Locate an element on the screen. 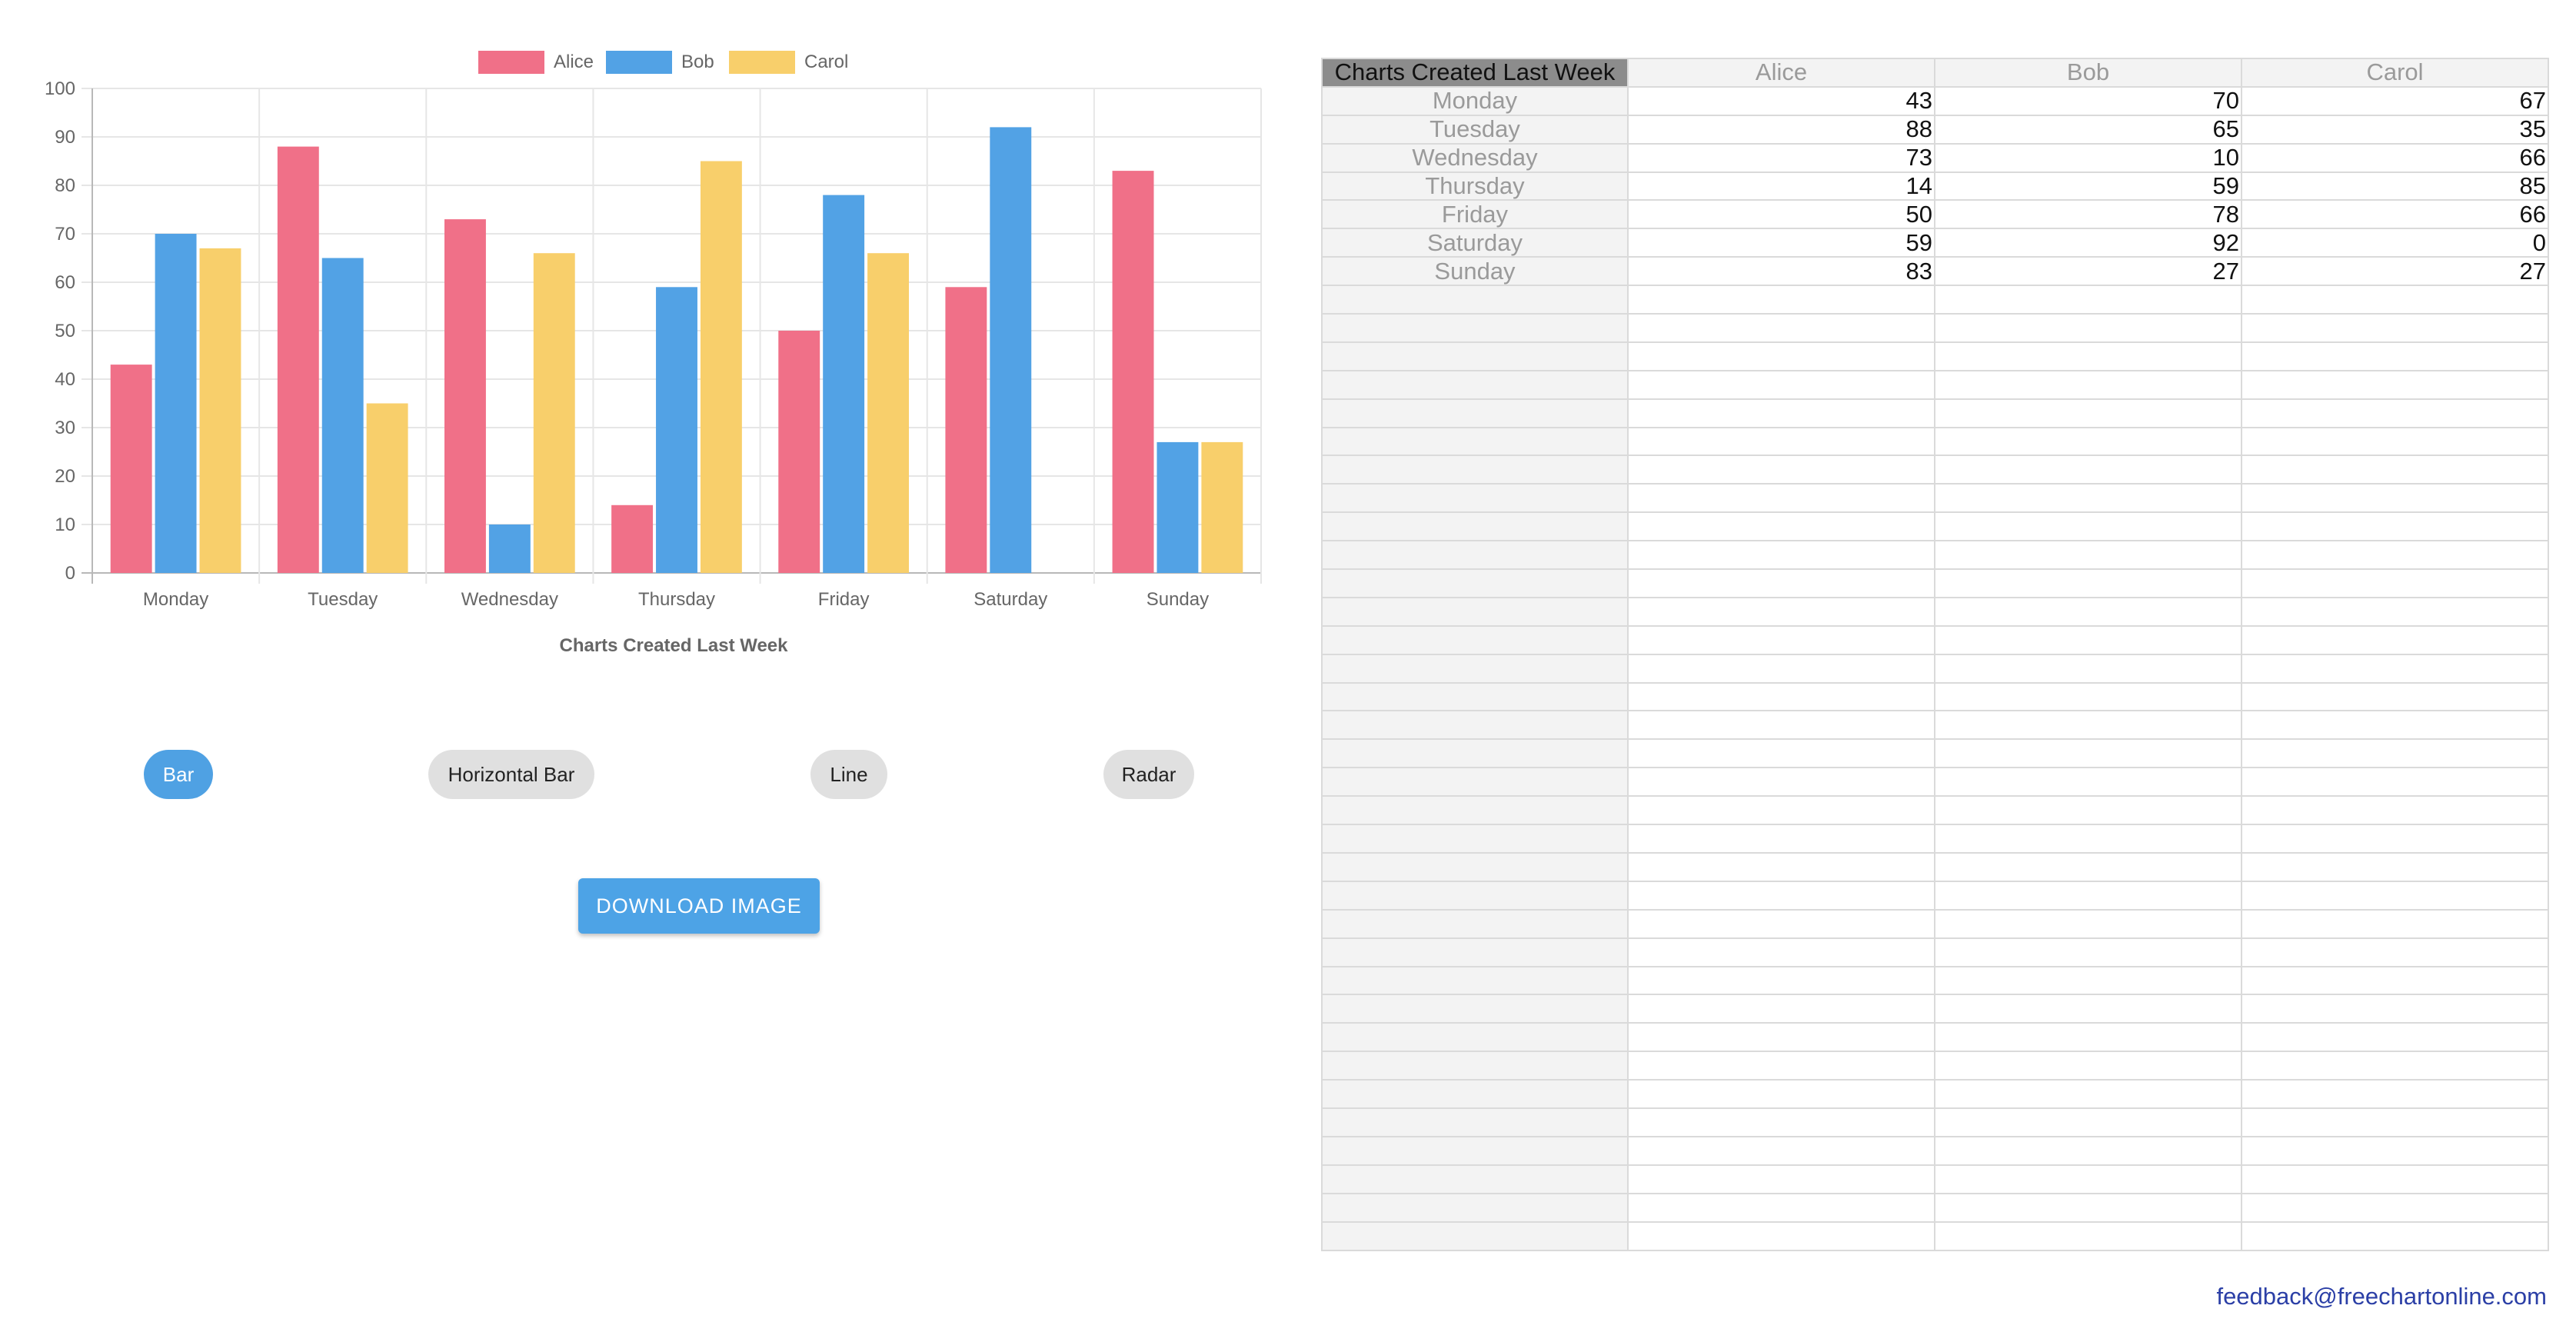  sheet-row-header: Tuesday is located at coordinates (1475, 129).